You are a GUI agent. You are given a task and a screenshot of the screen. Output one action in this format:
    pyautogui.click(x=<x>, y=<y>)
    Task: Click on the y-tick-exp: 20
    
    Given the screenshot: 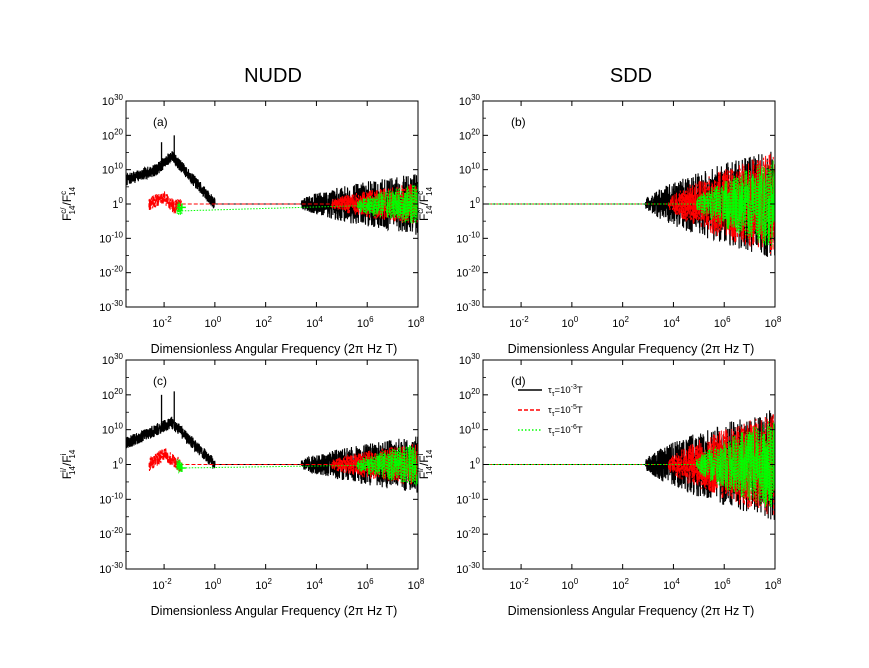 What is the action you would take?
    pyautogui.click(x=475, y=391)
    